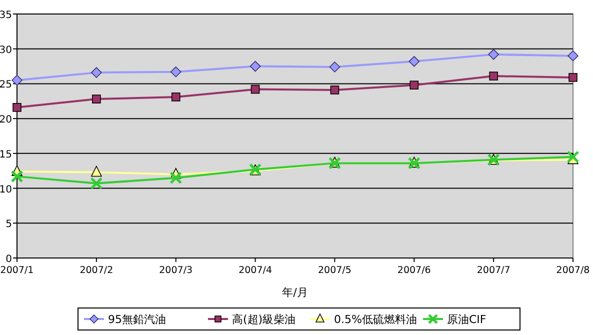 The width and height of the screenshot is (593, 335). Describe the element at coordinates (264, 319) in the screenshot. I see `legend-label: 高(超)級柴油` at that location.